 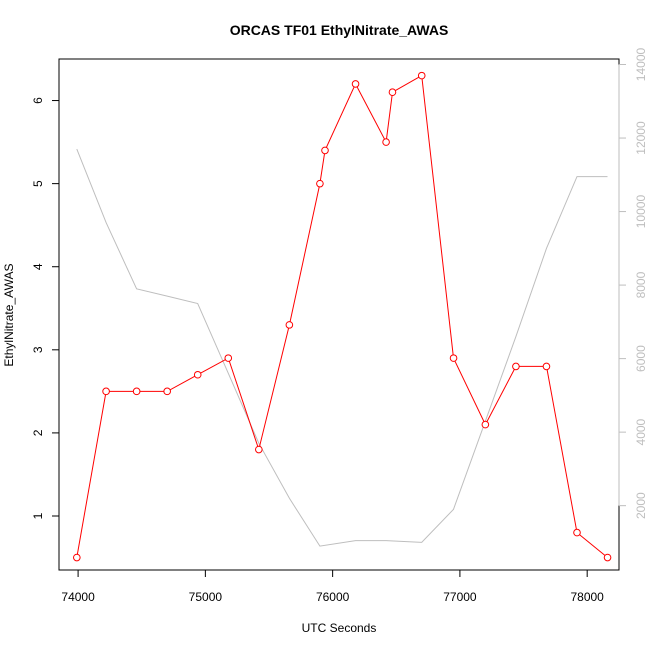 What do you see at coordinates (38, 432) in the screenshot?
I see `y-tick-label: 2` at bounding box center [38, 432].